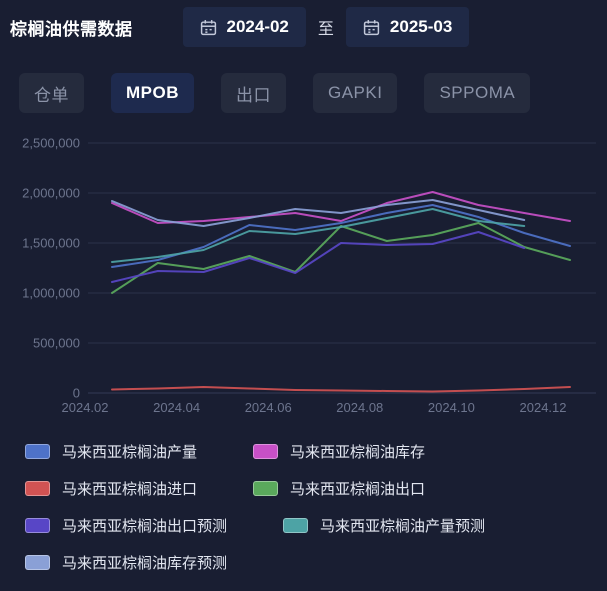 Image resolution: width=607 pixels, height=591 pixels. I want to click on legend-item-production-forecast: 马来西亚棕榈油产量预测, so click(384, 525).